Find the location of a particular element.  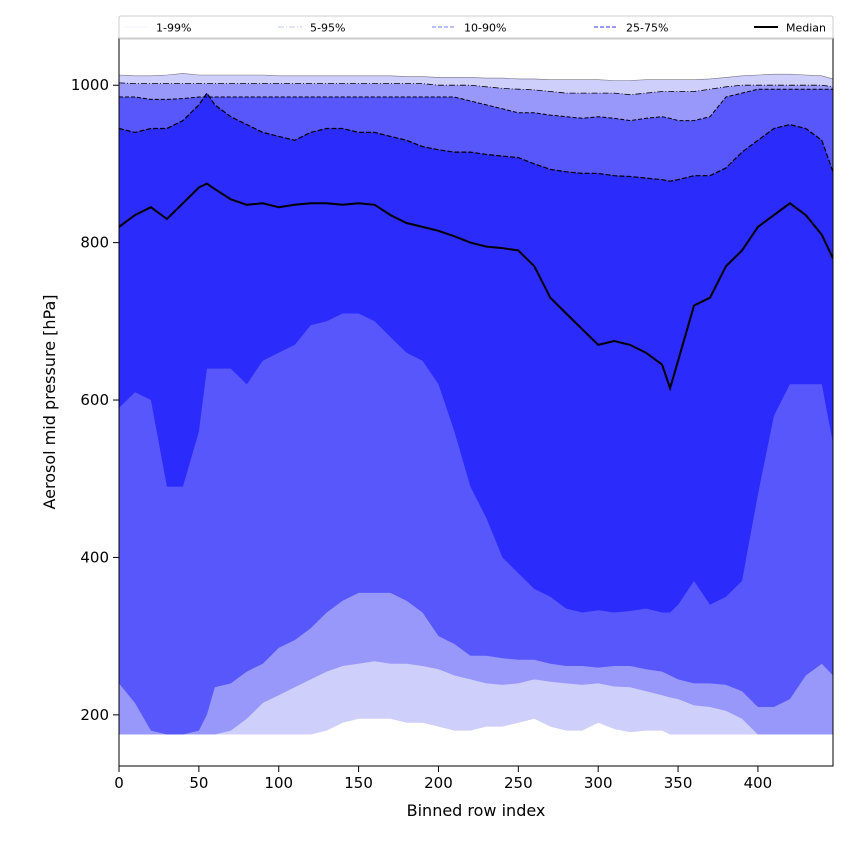

x-axis-label: Binned row index is located at coordinates (476, 810).